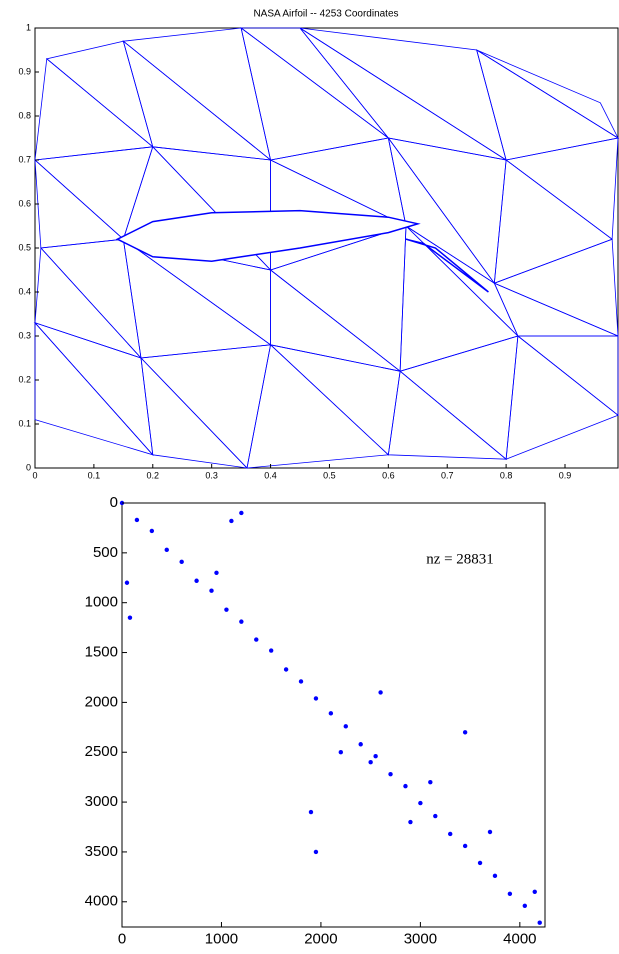 Image resolution: width=619 pixels, height=954 pixels. I want to click on y-tick-label: 0.1, so click(24, 423).